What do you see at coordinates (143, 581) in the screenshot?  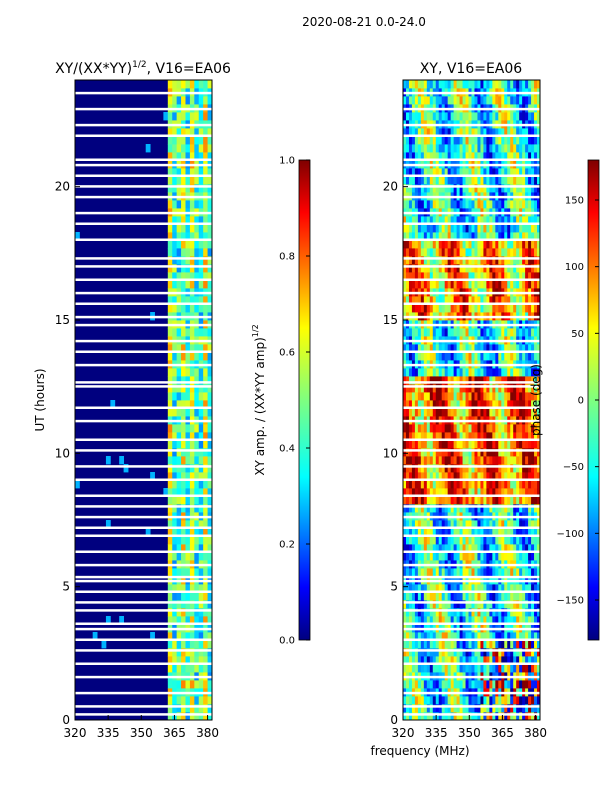 I see `data-gap-L` at bounding box center [143, 581].